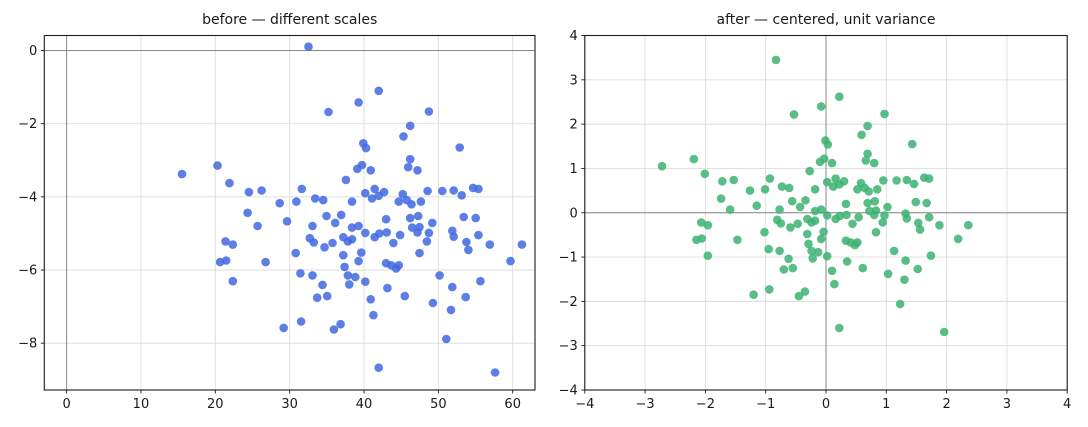  I want to click on x-tick-label: 0, so click(826, 404).